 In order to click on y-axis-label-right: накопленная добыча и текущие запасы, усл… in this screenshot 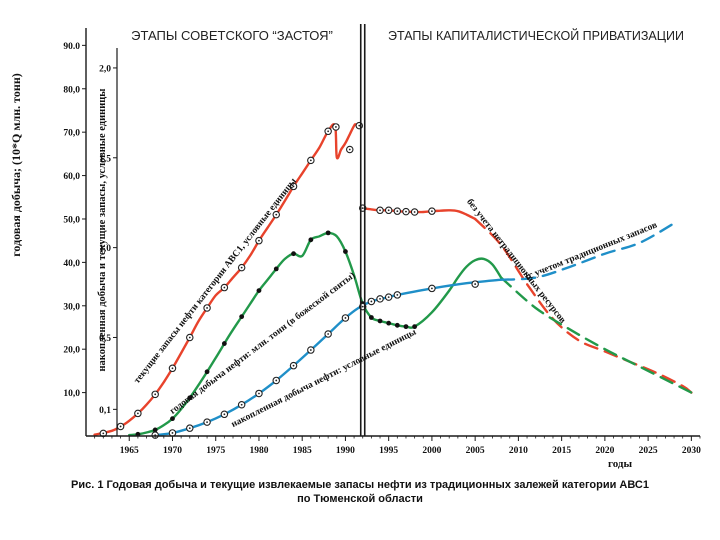, I will do `click(102, 229)`.